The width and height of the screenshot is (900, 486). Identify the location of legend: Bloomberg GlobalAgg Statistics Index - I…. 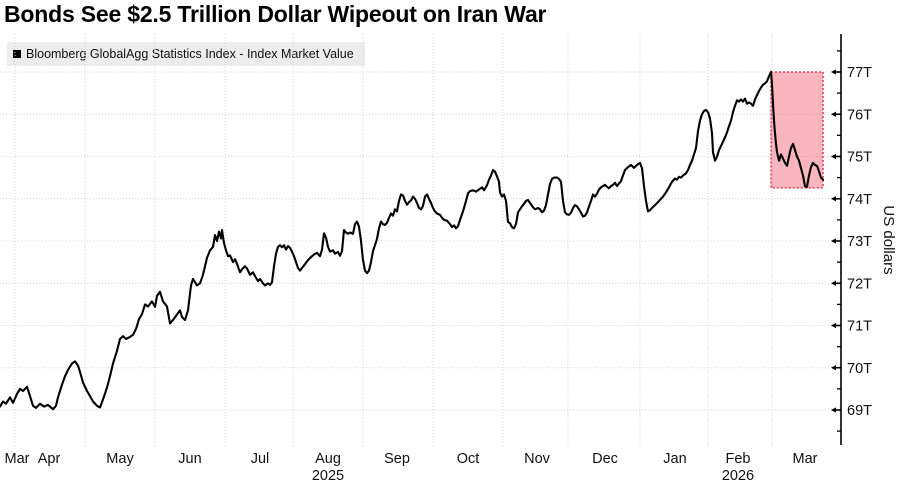
(186, 54).